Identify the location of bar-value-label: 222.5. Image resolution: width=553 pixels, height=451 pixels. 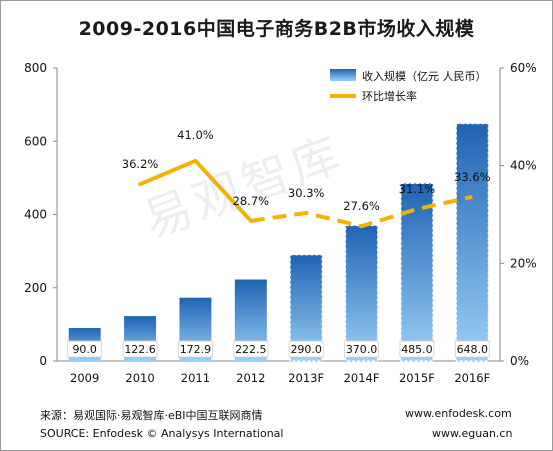
(251, 349).